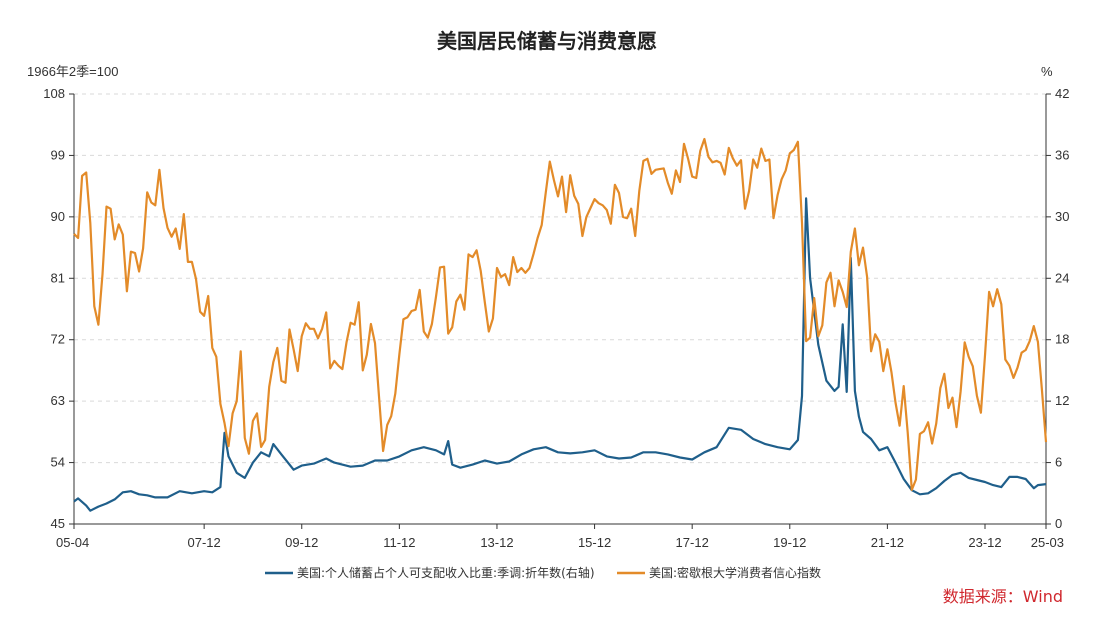 Image resolution: width=1094 pixels, height=641 pixels. I want to click on right-axis-unit: %, so click(1047, 71).